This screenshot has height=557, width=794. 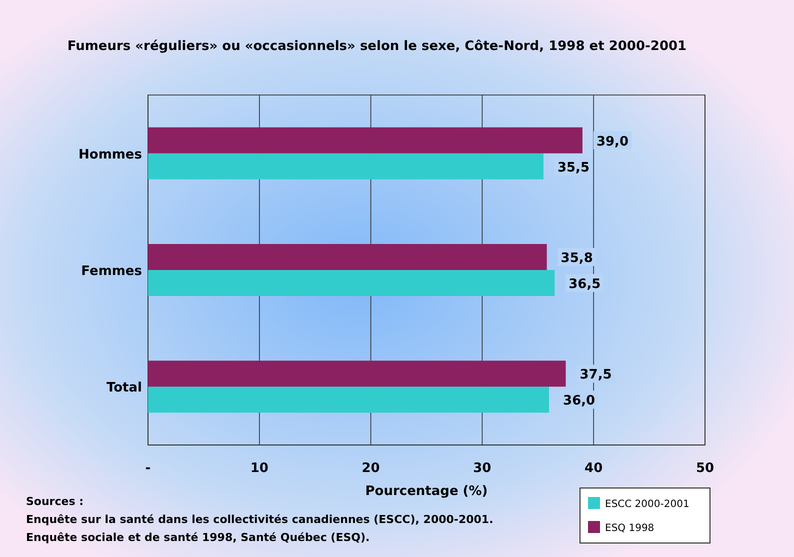 I want to click on legend-label: ESQ 1998, so click(x=629, y=528).